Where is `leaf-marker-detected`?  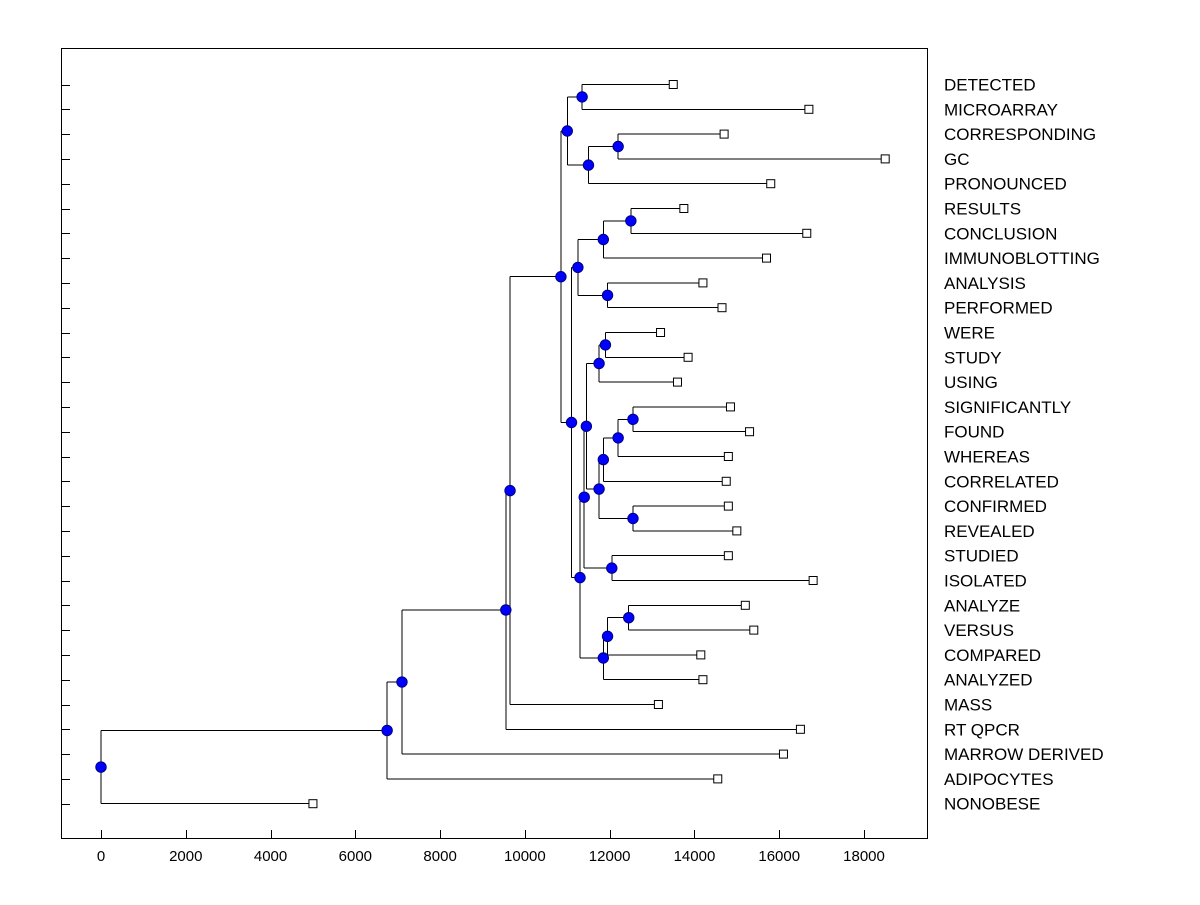
leaf-marker-detected is located at coordinates (673, 84).